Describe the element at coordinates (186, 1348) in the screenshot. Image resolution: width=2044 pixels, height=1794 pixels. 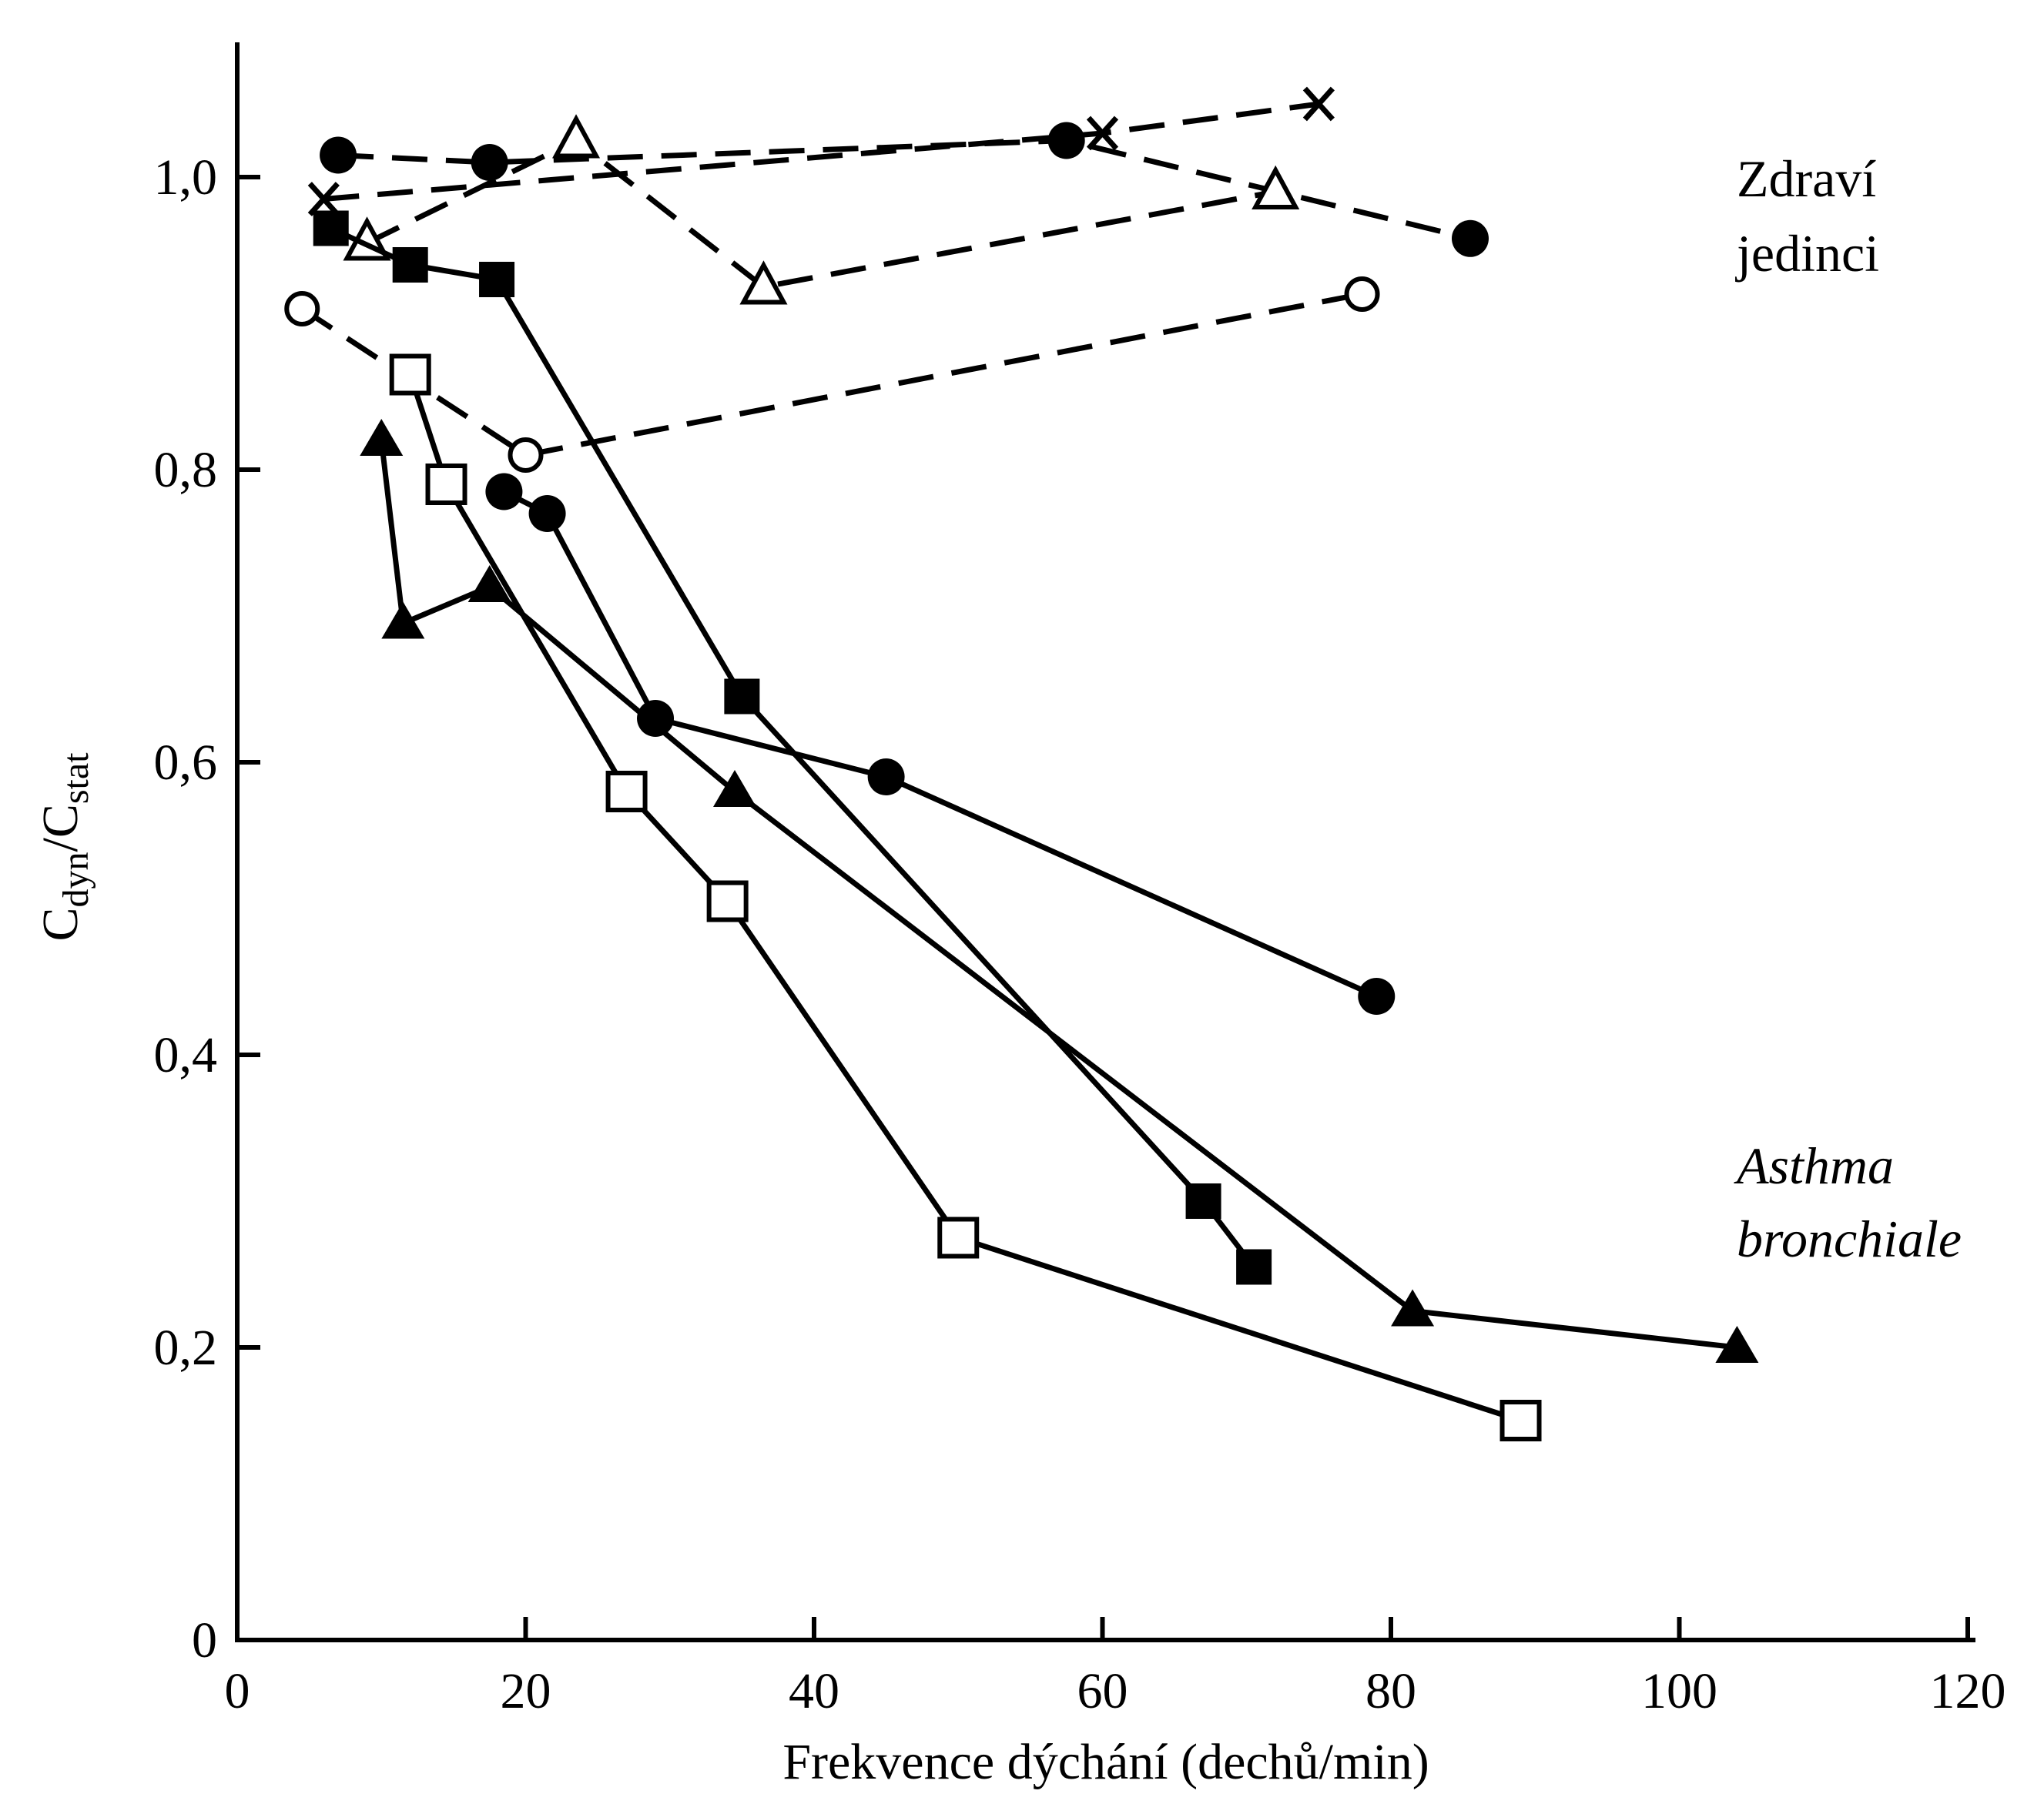
I see `y-tick-label: 0,2` at that location.